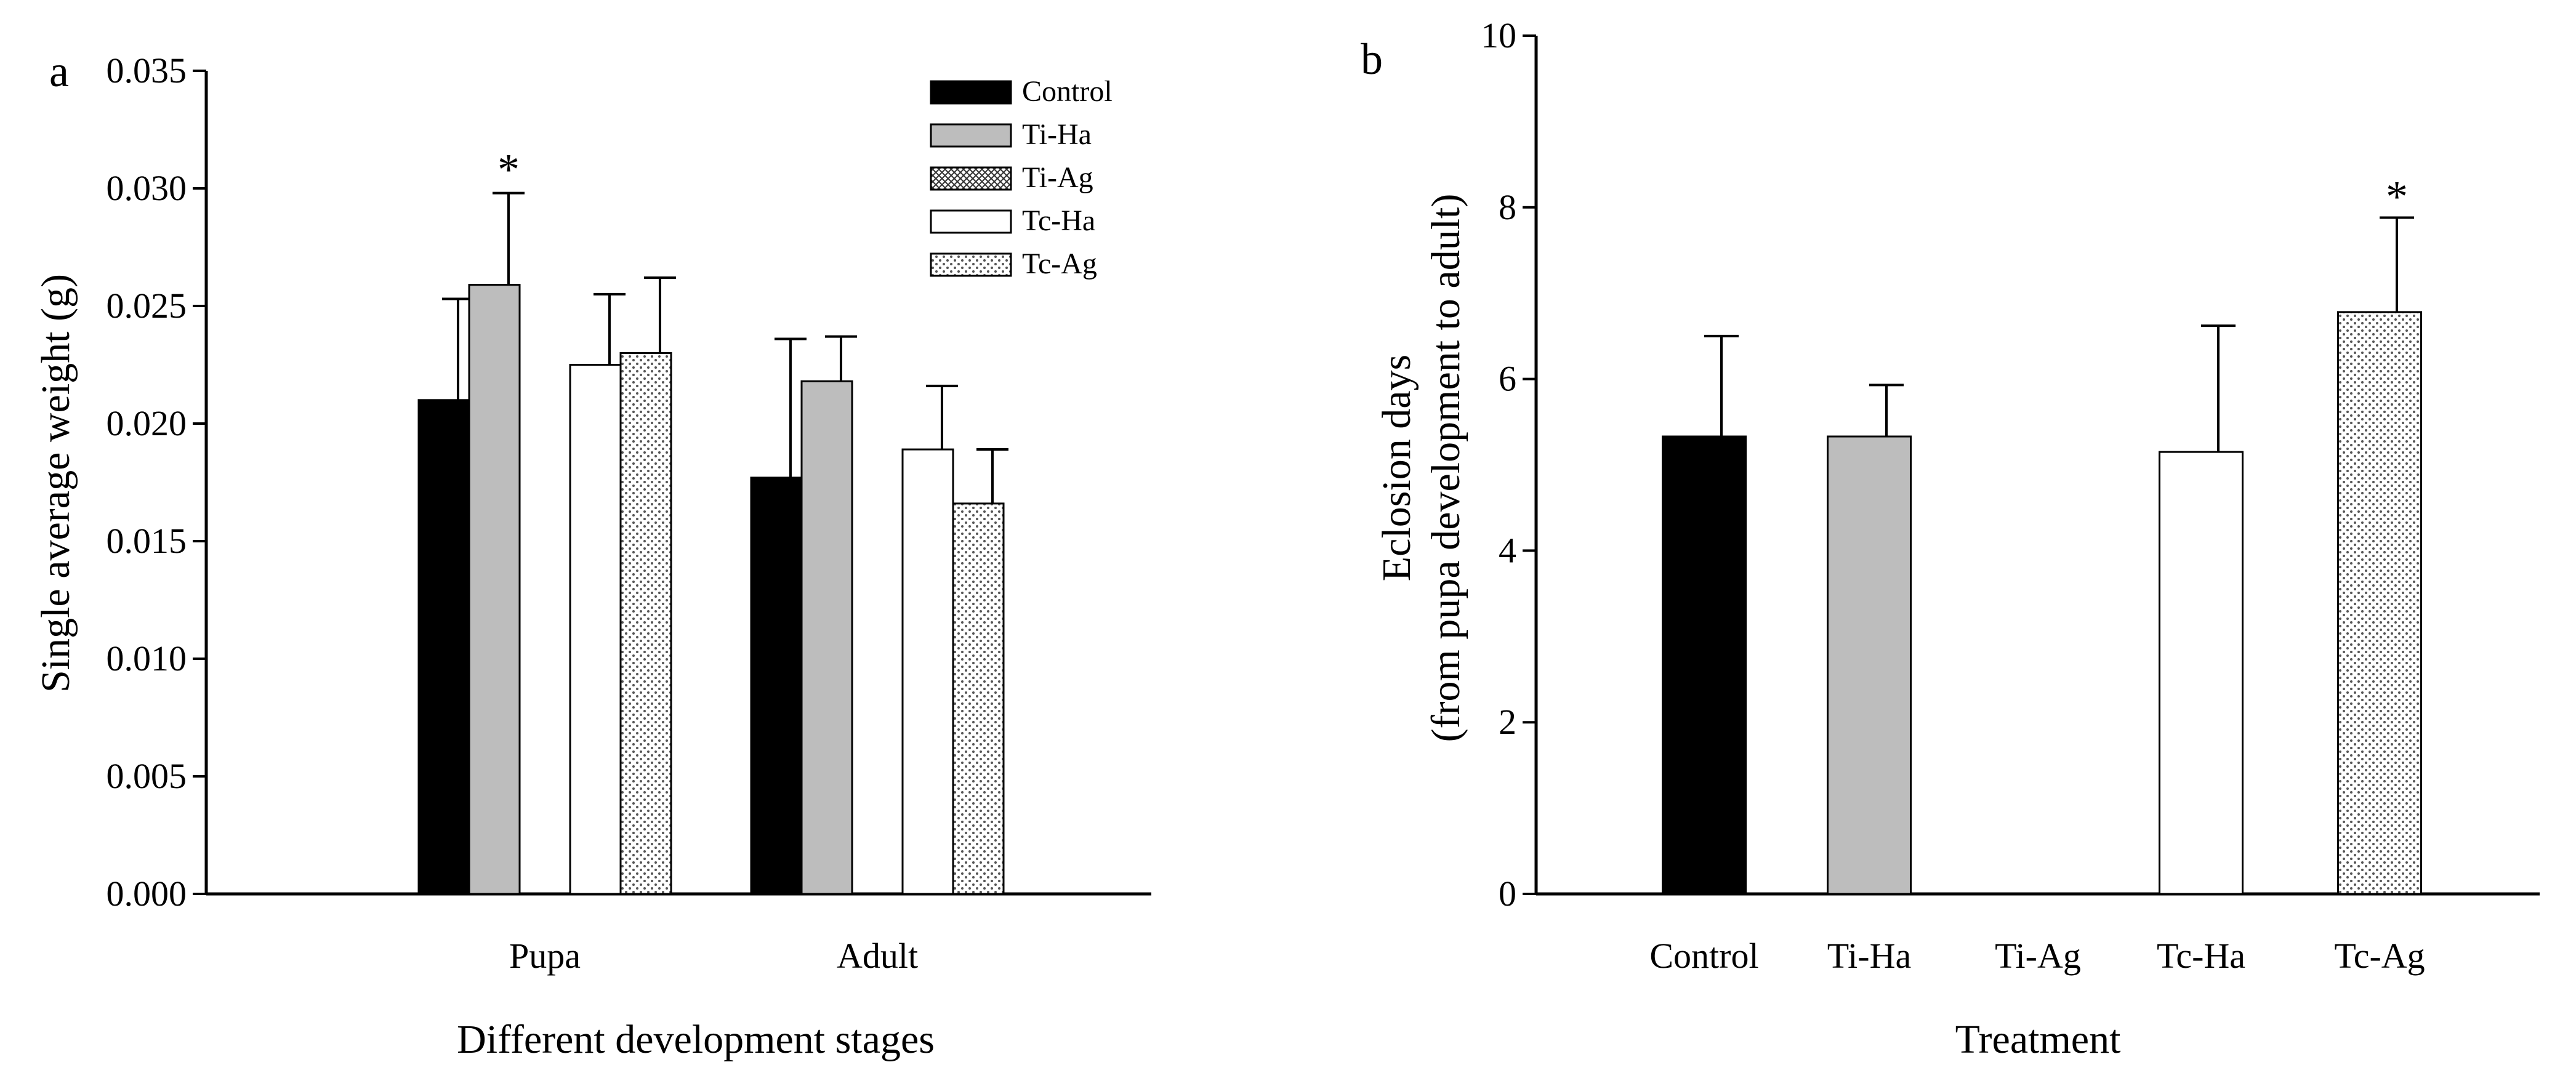  I want to click on panel-a-legend: Control Ti-Ha Ti-Ag Tc-Ha Tc-Ag, so click(1021, 178).